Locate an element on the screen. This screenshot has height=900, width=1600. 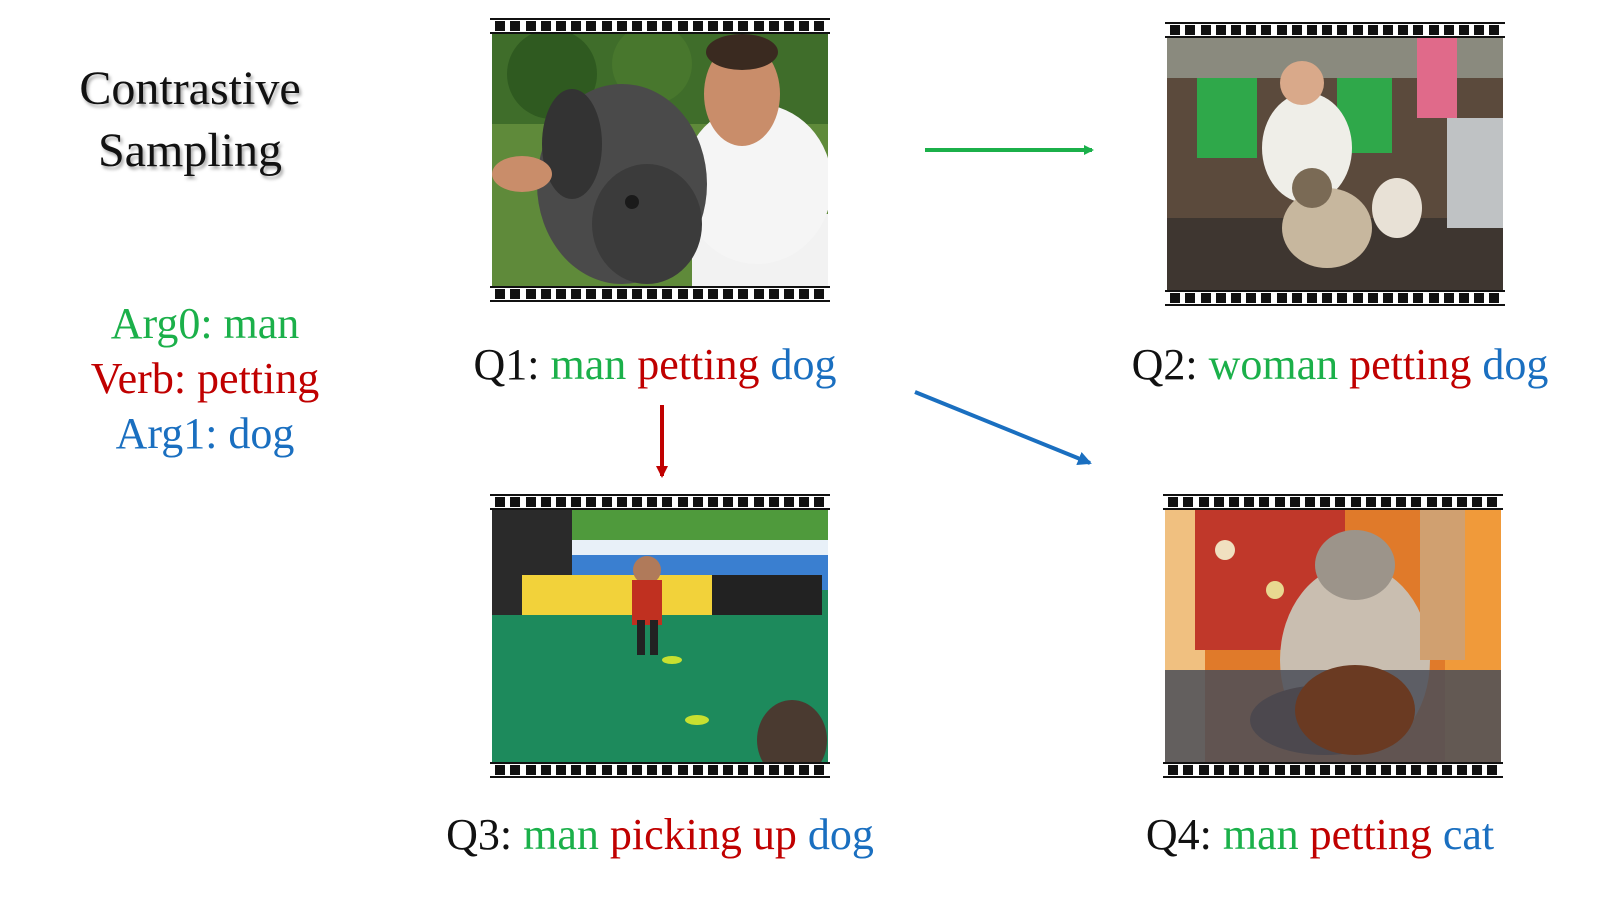
query-arg1: dog is located at coordinates (840, 834).